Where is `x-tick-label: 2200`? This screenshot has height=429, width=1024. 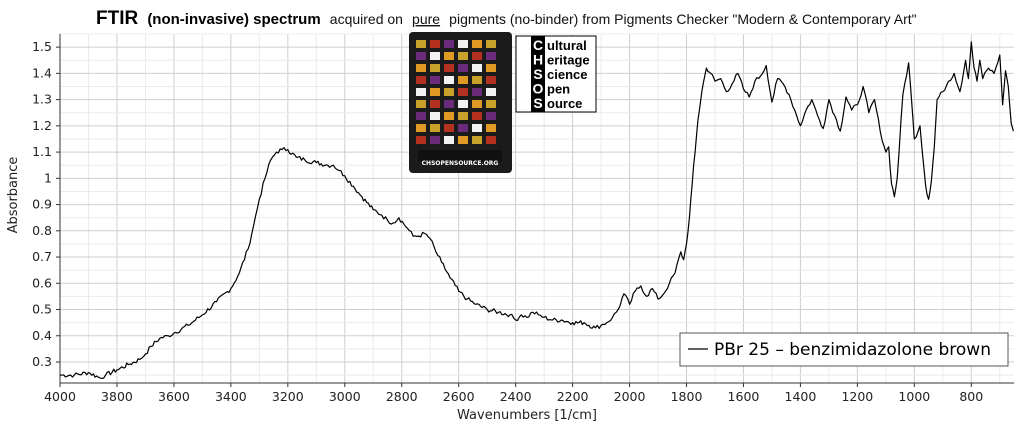
x-tick-label: 2200 is located at coordinates (573, 396).